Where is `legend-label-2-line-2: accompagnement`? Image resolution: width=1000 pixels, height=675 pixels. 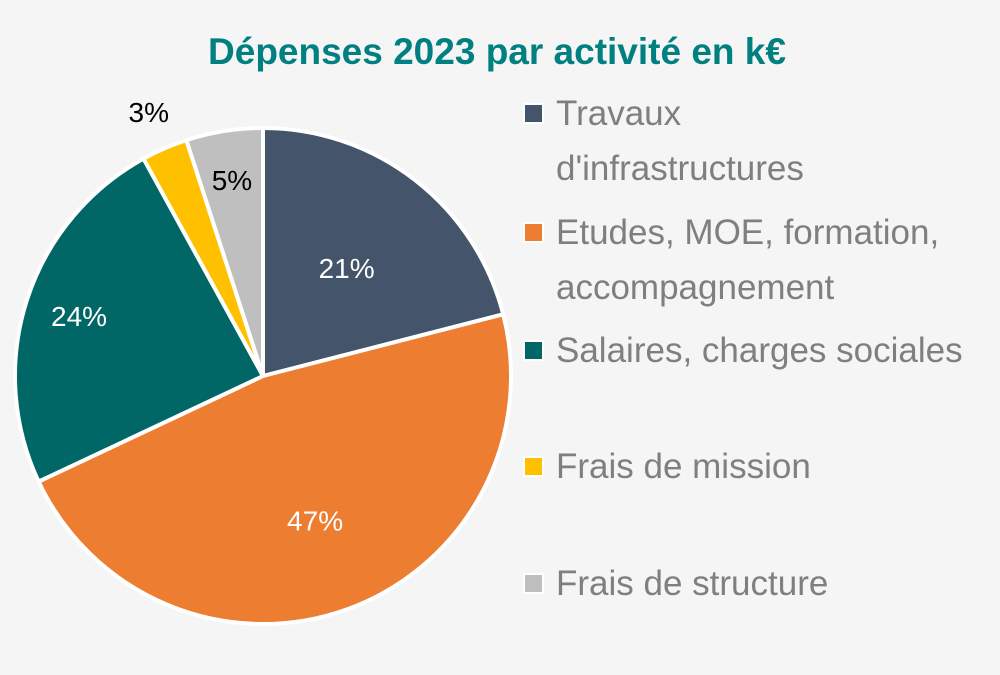
legend-label-2-line-2: accompagnement is located at coordinates (695, 287).